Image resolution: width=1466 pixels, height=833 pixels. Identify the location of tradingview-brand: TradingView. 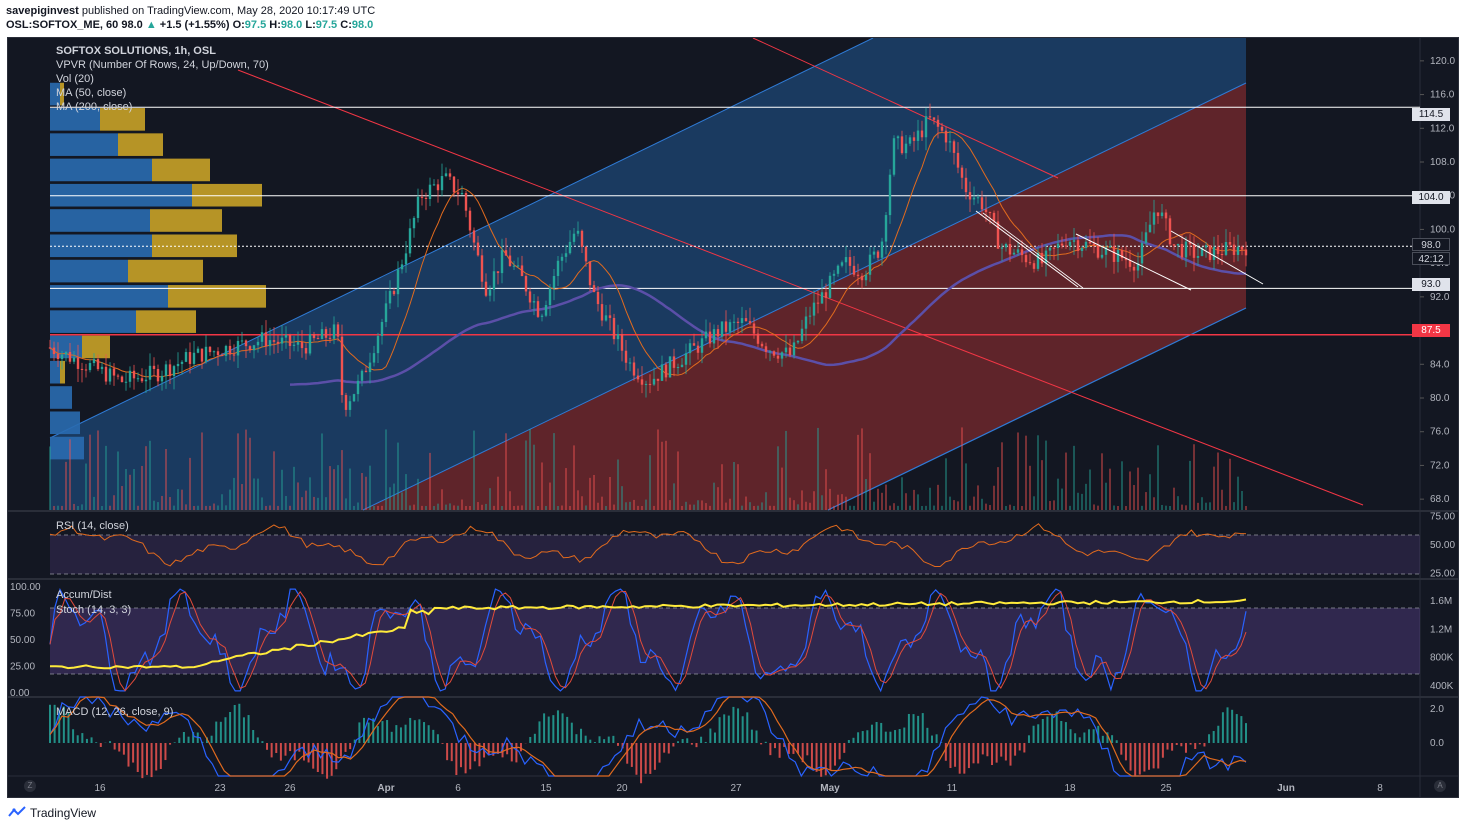
(52, 813).